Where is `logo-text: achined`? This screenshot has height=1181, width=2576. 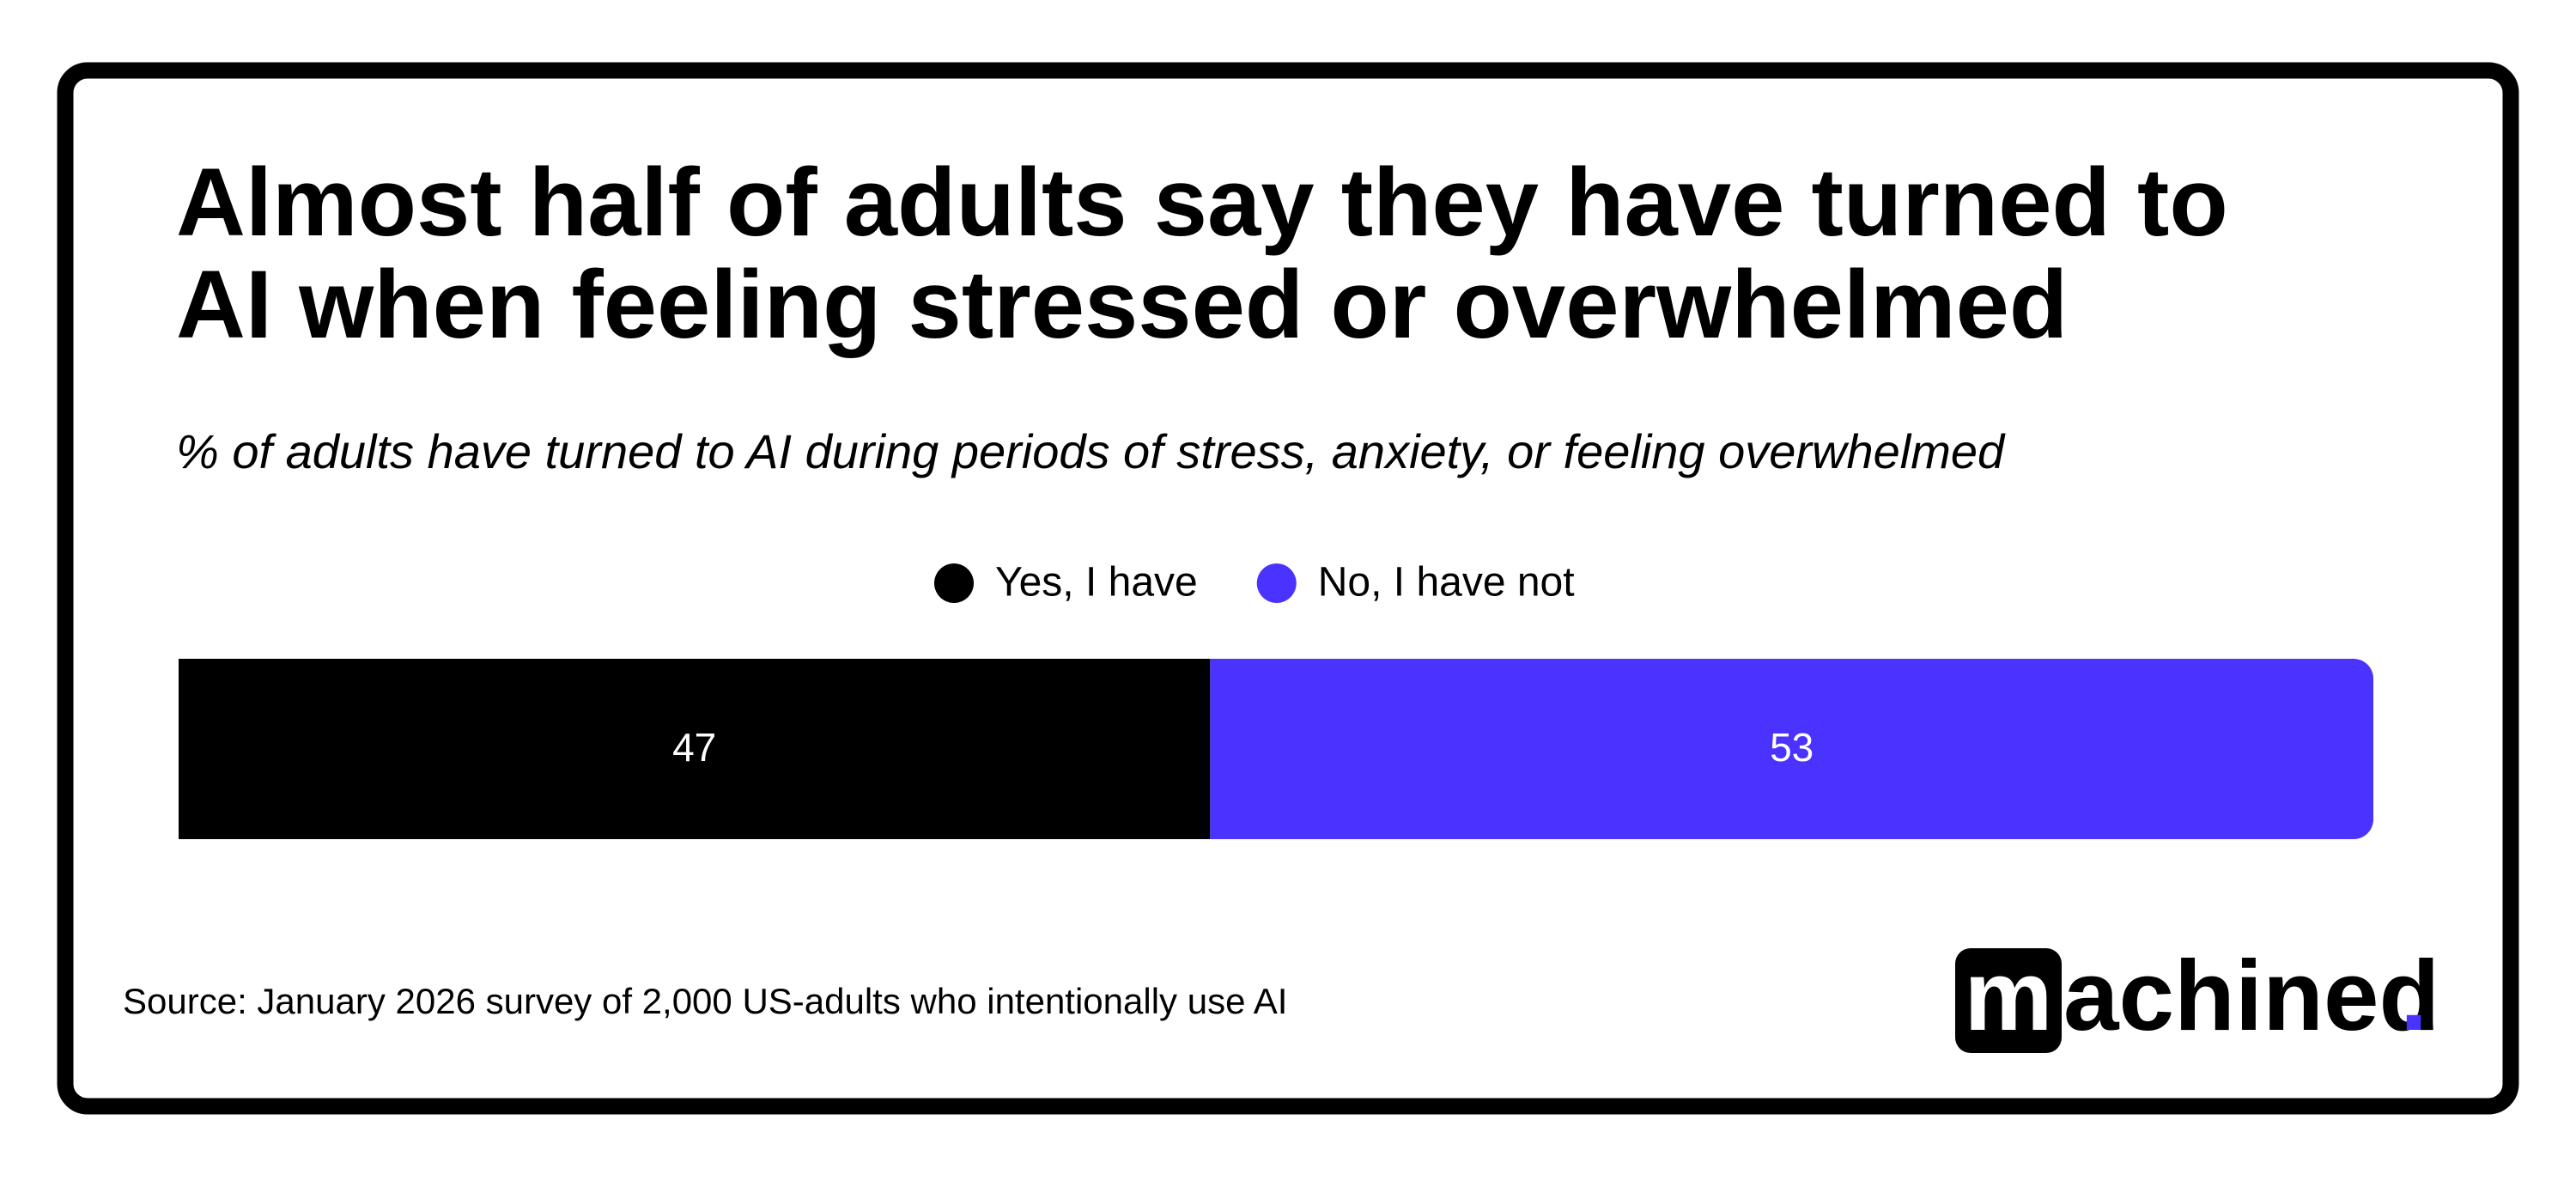
logo-text: achined is located at coordinates (2251, 996).